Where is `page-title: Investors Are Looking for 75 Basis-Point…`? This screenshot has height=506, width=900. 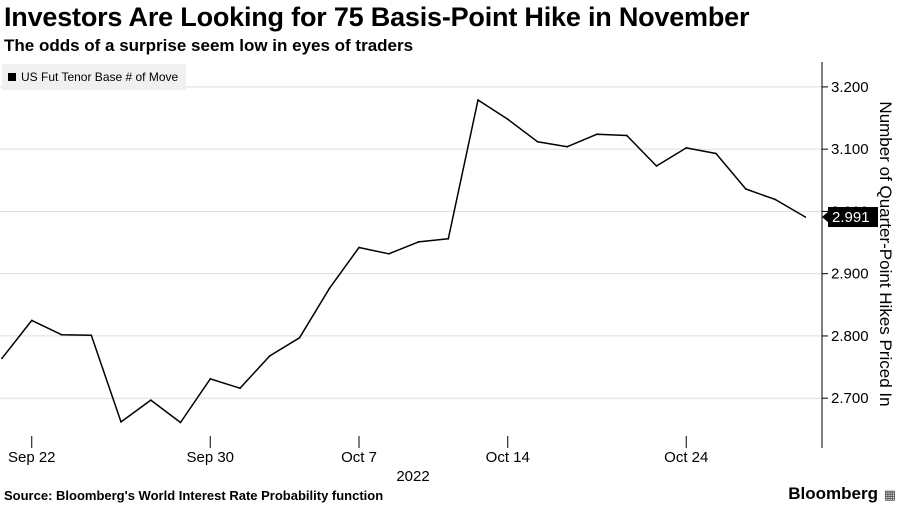 page-title: Investors Are Looking for 75 Basis-Point… is located at coordinates (377, 17).